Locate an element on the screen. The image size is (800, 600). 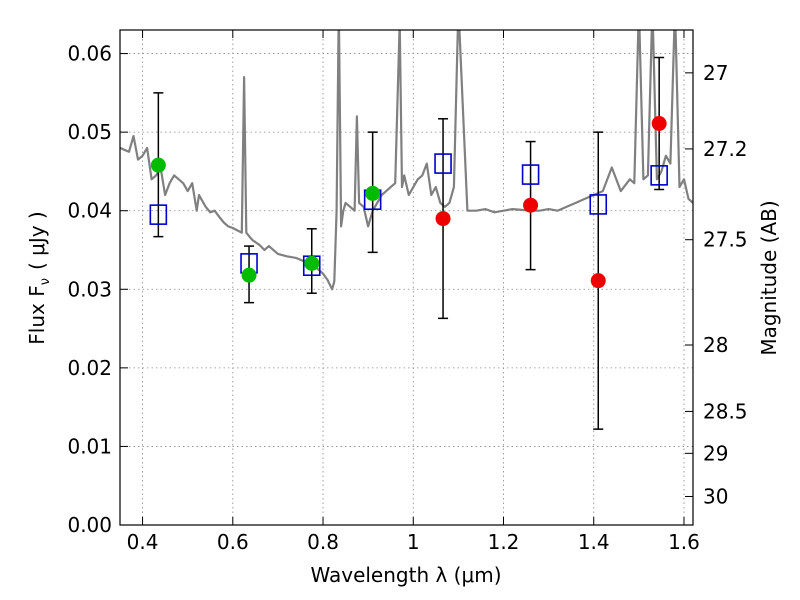
y-tick-label: 0.04 is located at coordinates (89, 211).